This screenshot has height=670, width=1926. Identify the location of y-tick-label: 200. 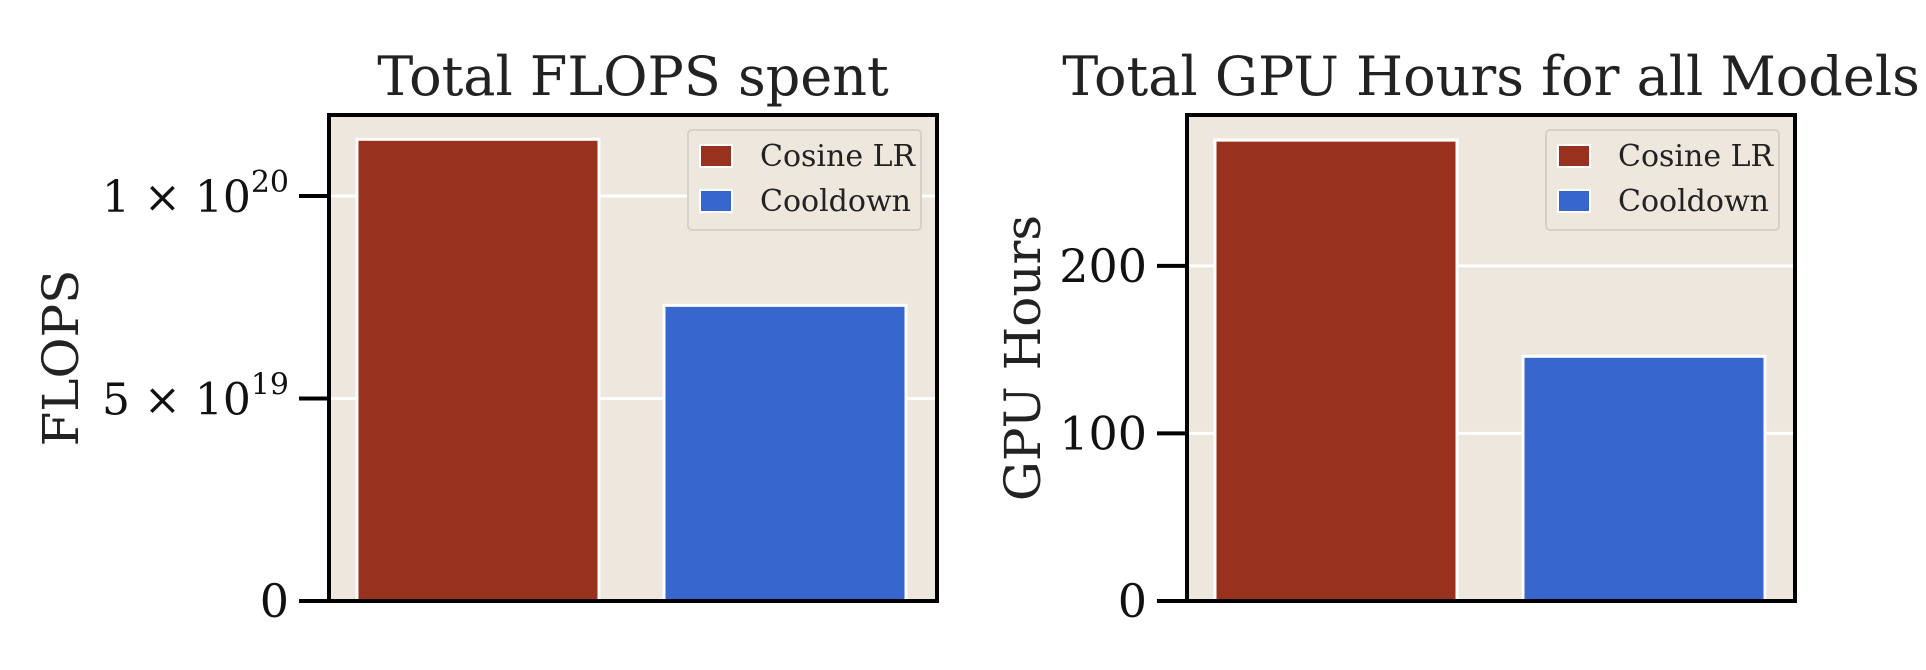
(1103, 266).